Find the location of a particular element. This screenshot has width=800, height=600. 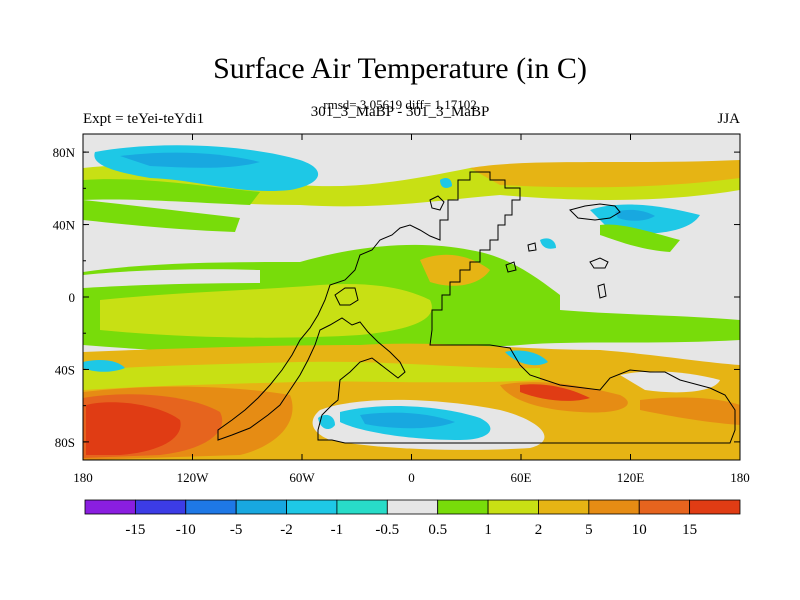

colorbar-label: 0.5 is located at coordinates (437, 530).